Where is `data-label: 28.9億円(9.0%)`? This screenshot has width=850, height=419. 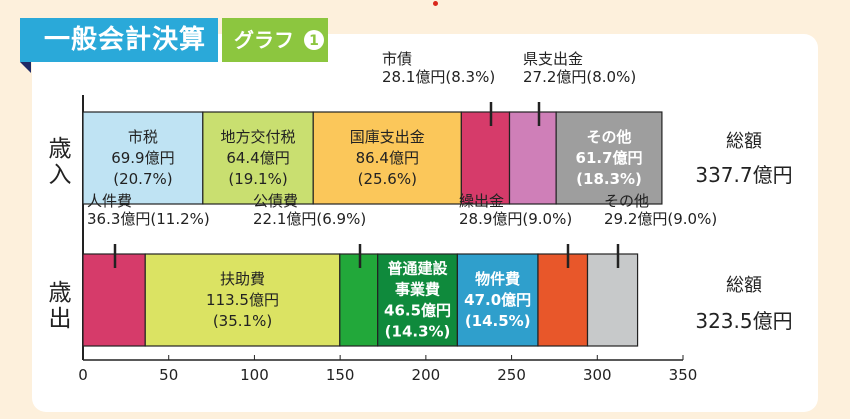 data-label: 28.9億円(9.0%) is located at coordinates (515, 219).